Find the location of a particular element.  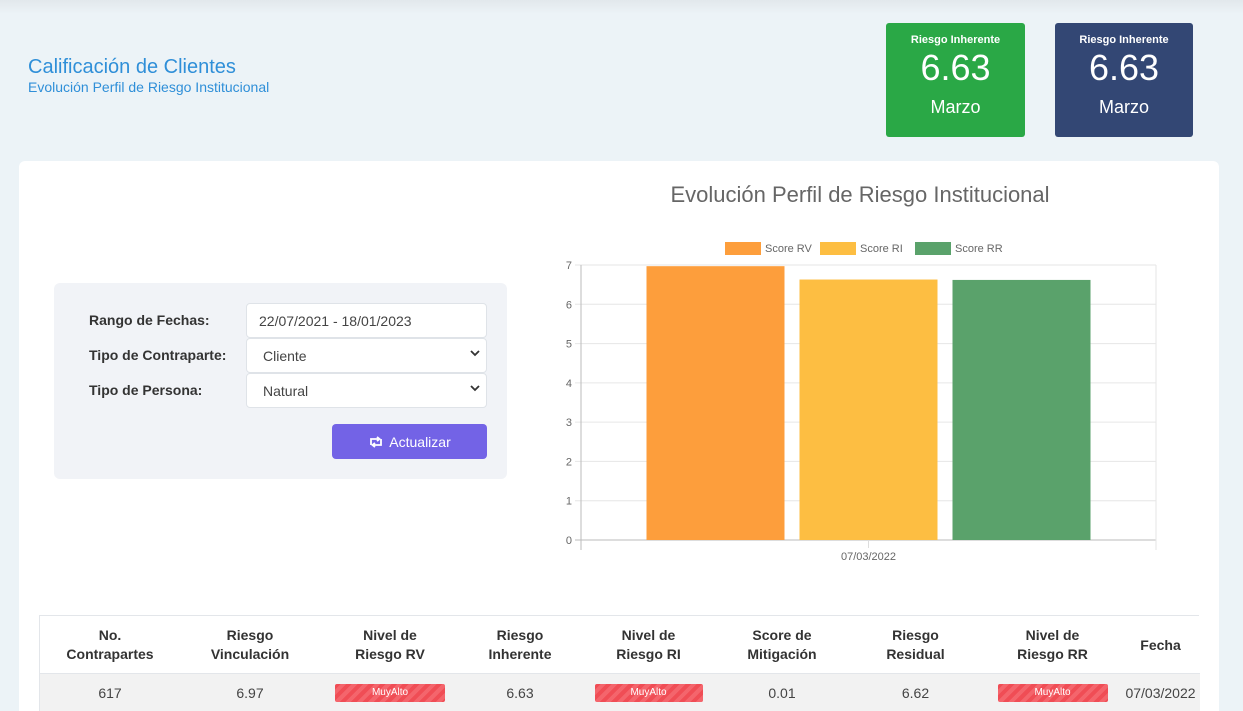

counterparty-value: Cliente is located at coordinates (285, 356).